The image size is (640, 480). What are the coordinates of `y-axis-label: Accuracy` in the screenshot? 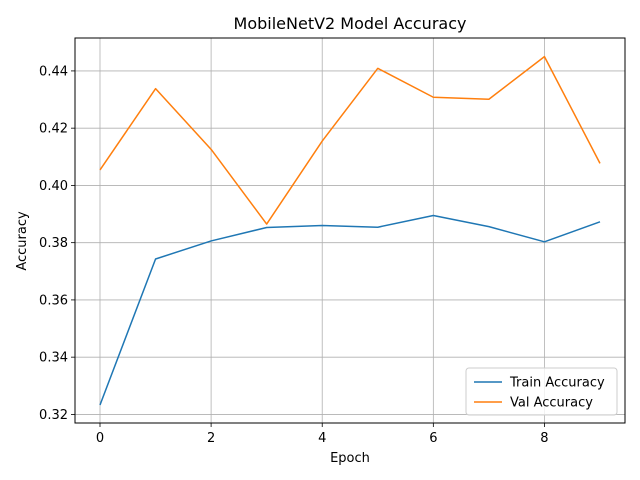 It's located at (22, 241).